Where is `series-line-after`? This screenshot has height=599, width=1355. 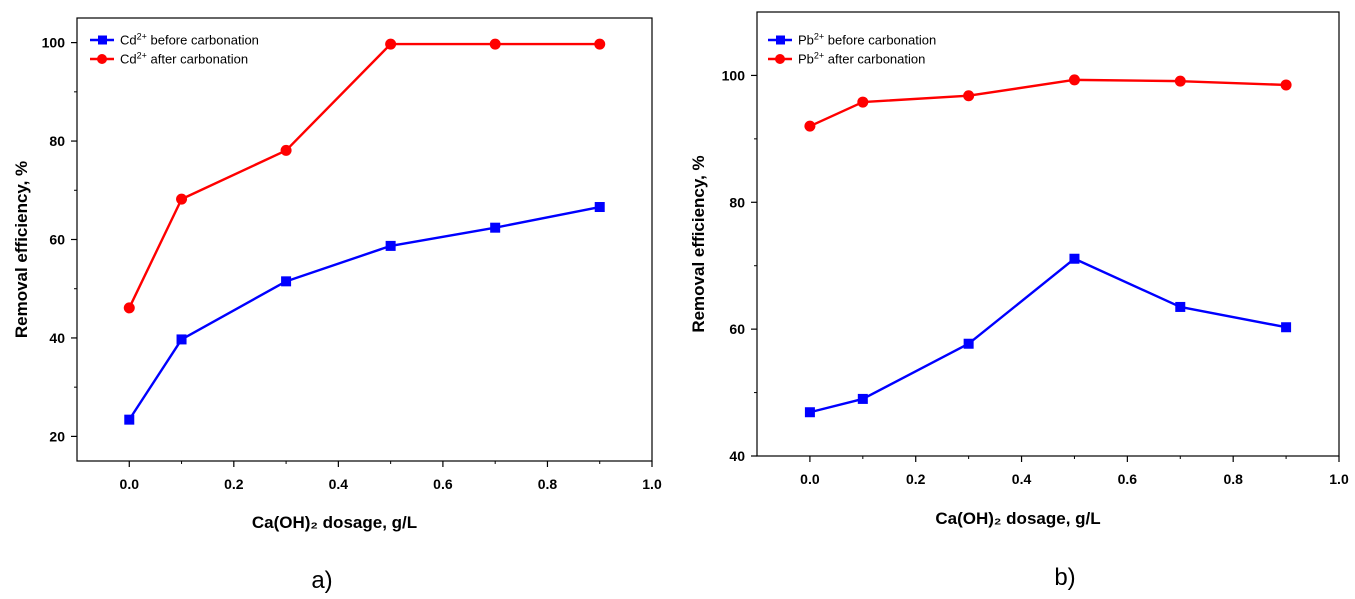 series-line-after is located at coordinates (1048, 103).